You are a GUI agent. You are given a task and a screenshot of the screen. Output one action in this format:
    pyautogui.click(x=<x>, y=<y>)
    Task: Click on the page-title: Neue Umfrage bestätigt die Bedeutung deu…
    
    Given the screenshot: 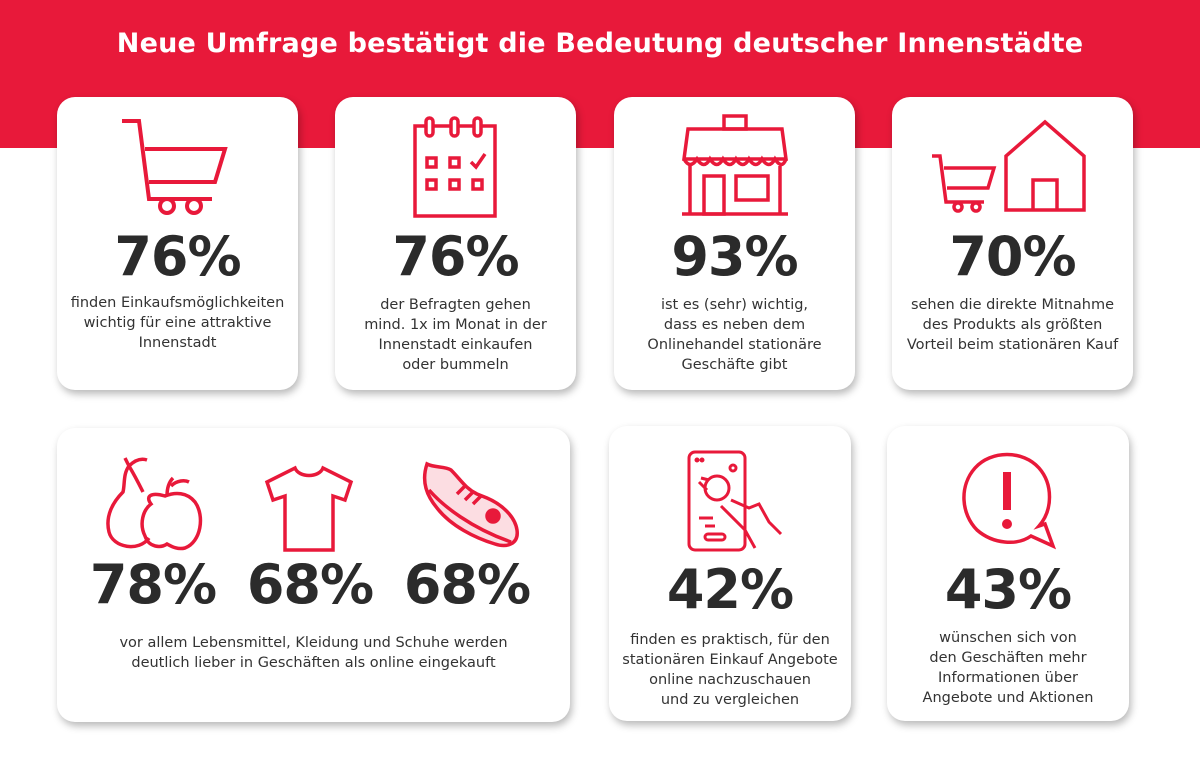 What is the action you would take?
    pyautogui.click(x=600, y=43)
    